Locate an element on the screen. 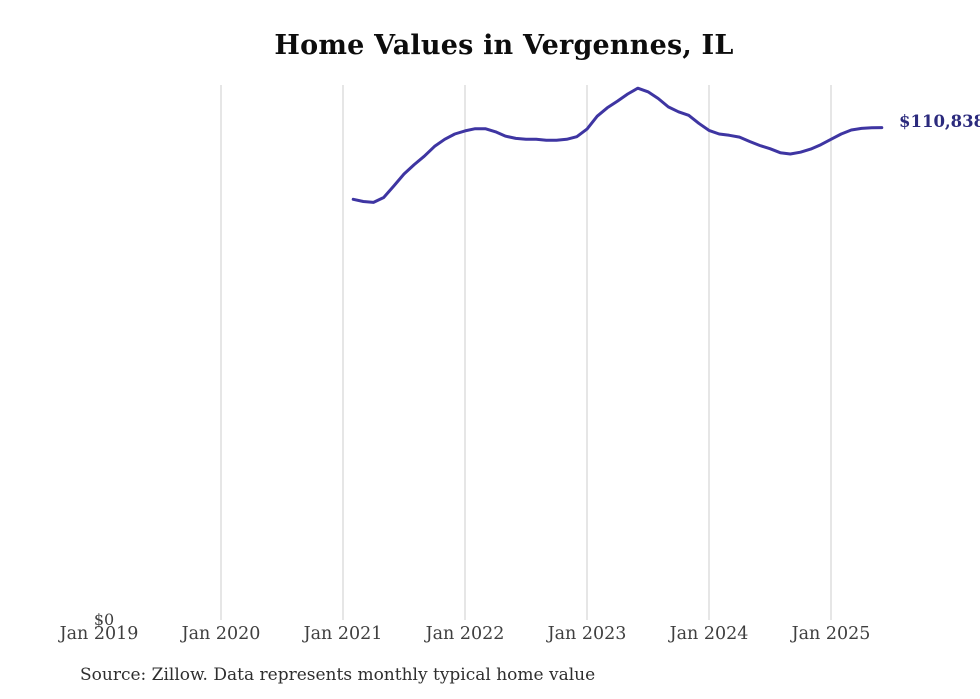  x-tick-label: Jan 2022 is located at coordinates (465, 634).